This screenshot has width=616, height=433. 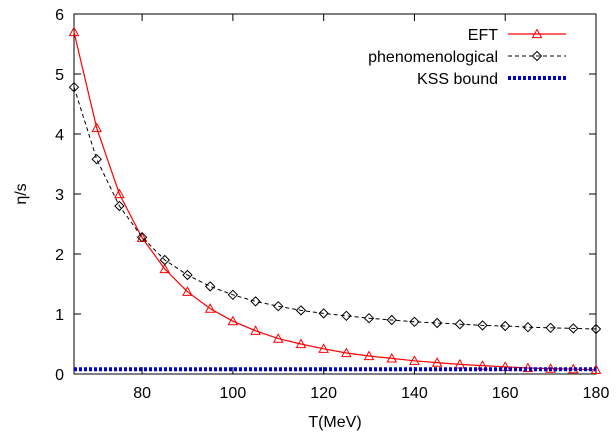 What do you see at coordinates (59, 195) in the screenshot?
I see `y-tick-label: 3` at bounding box center [59, 195].